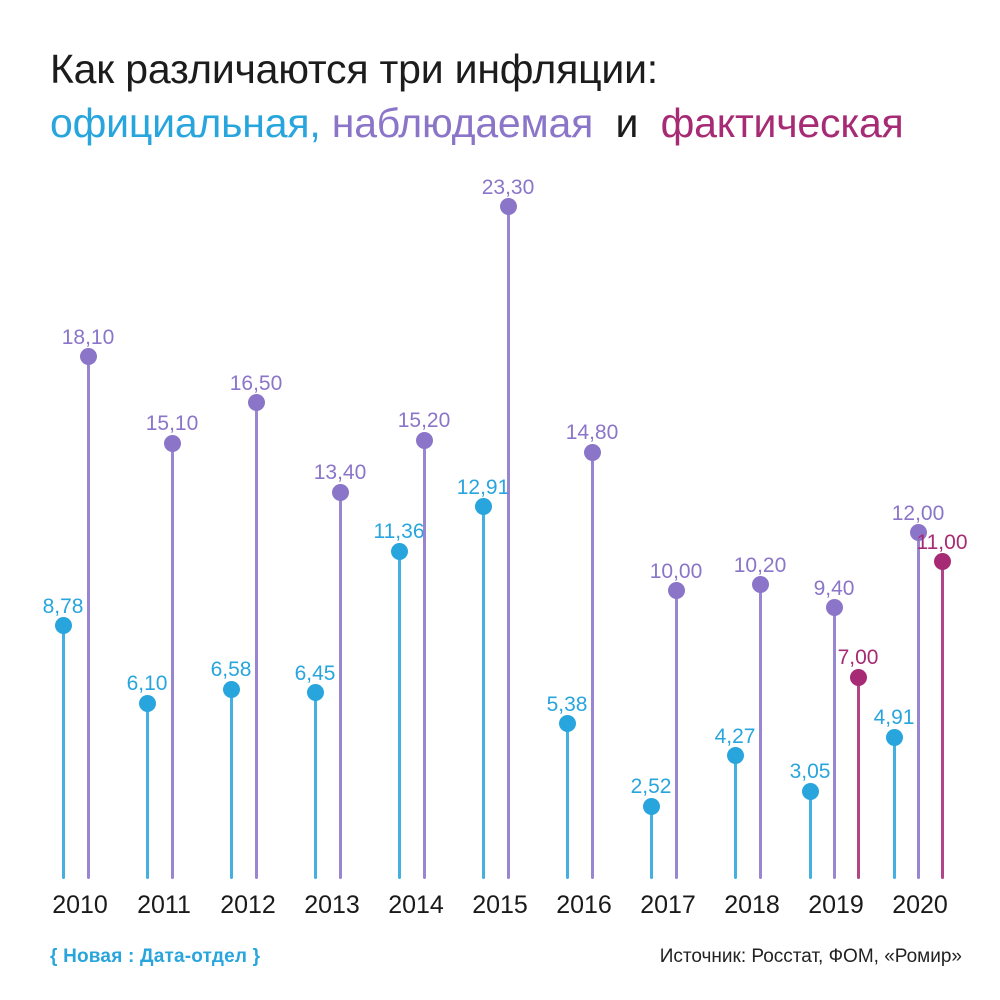  Describe the element at coordinates (584, 905) in the screenshot. I see `x-axis-label-2016: 2016` at that location.